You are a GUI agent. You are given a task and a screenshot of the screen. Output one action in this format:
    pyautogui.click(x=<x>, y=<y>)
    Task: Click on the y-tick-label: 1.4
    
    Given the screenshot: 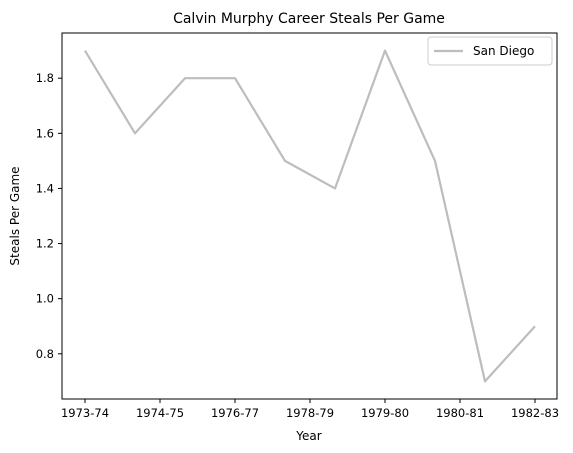 What is the action you would take?
    pyautogui.click(x=45, y=188)
    